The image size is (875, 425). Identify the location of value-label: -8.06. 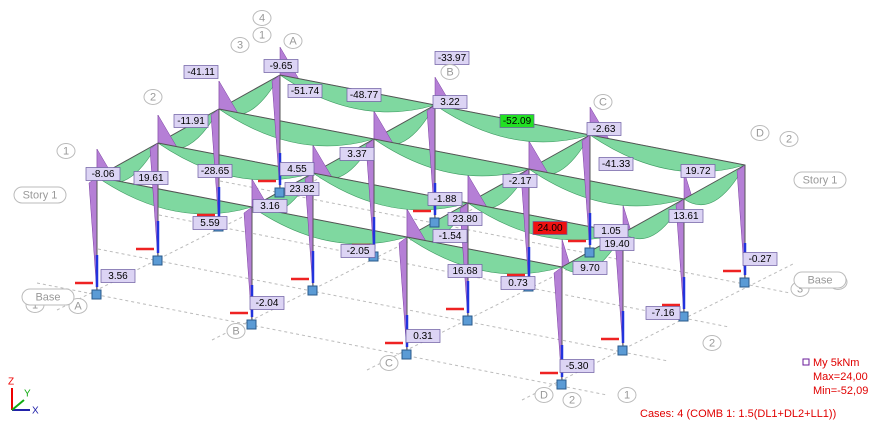
(103, 174).